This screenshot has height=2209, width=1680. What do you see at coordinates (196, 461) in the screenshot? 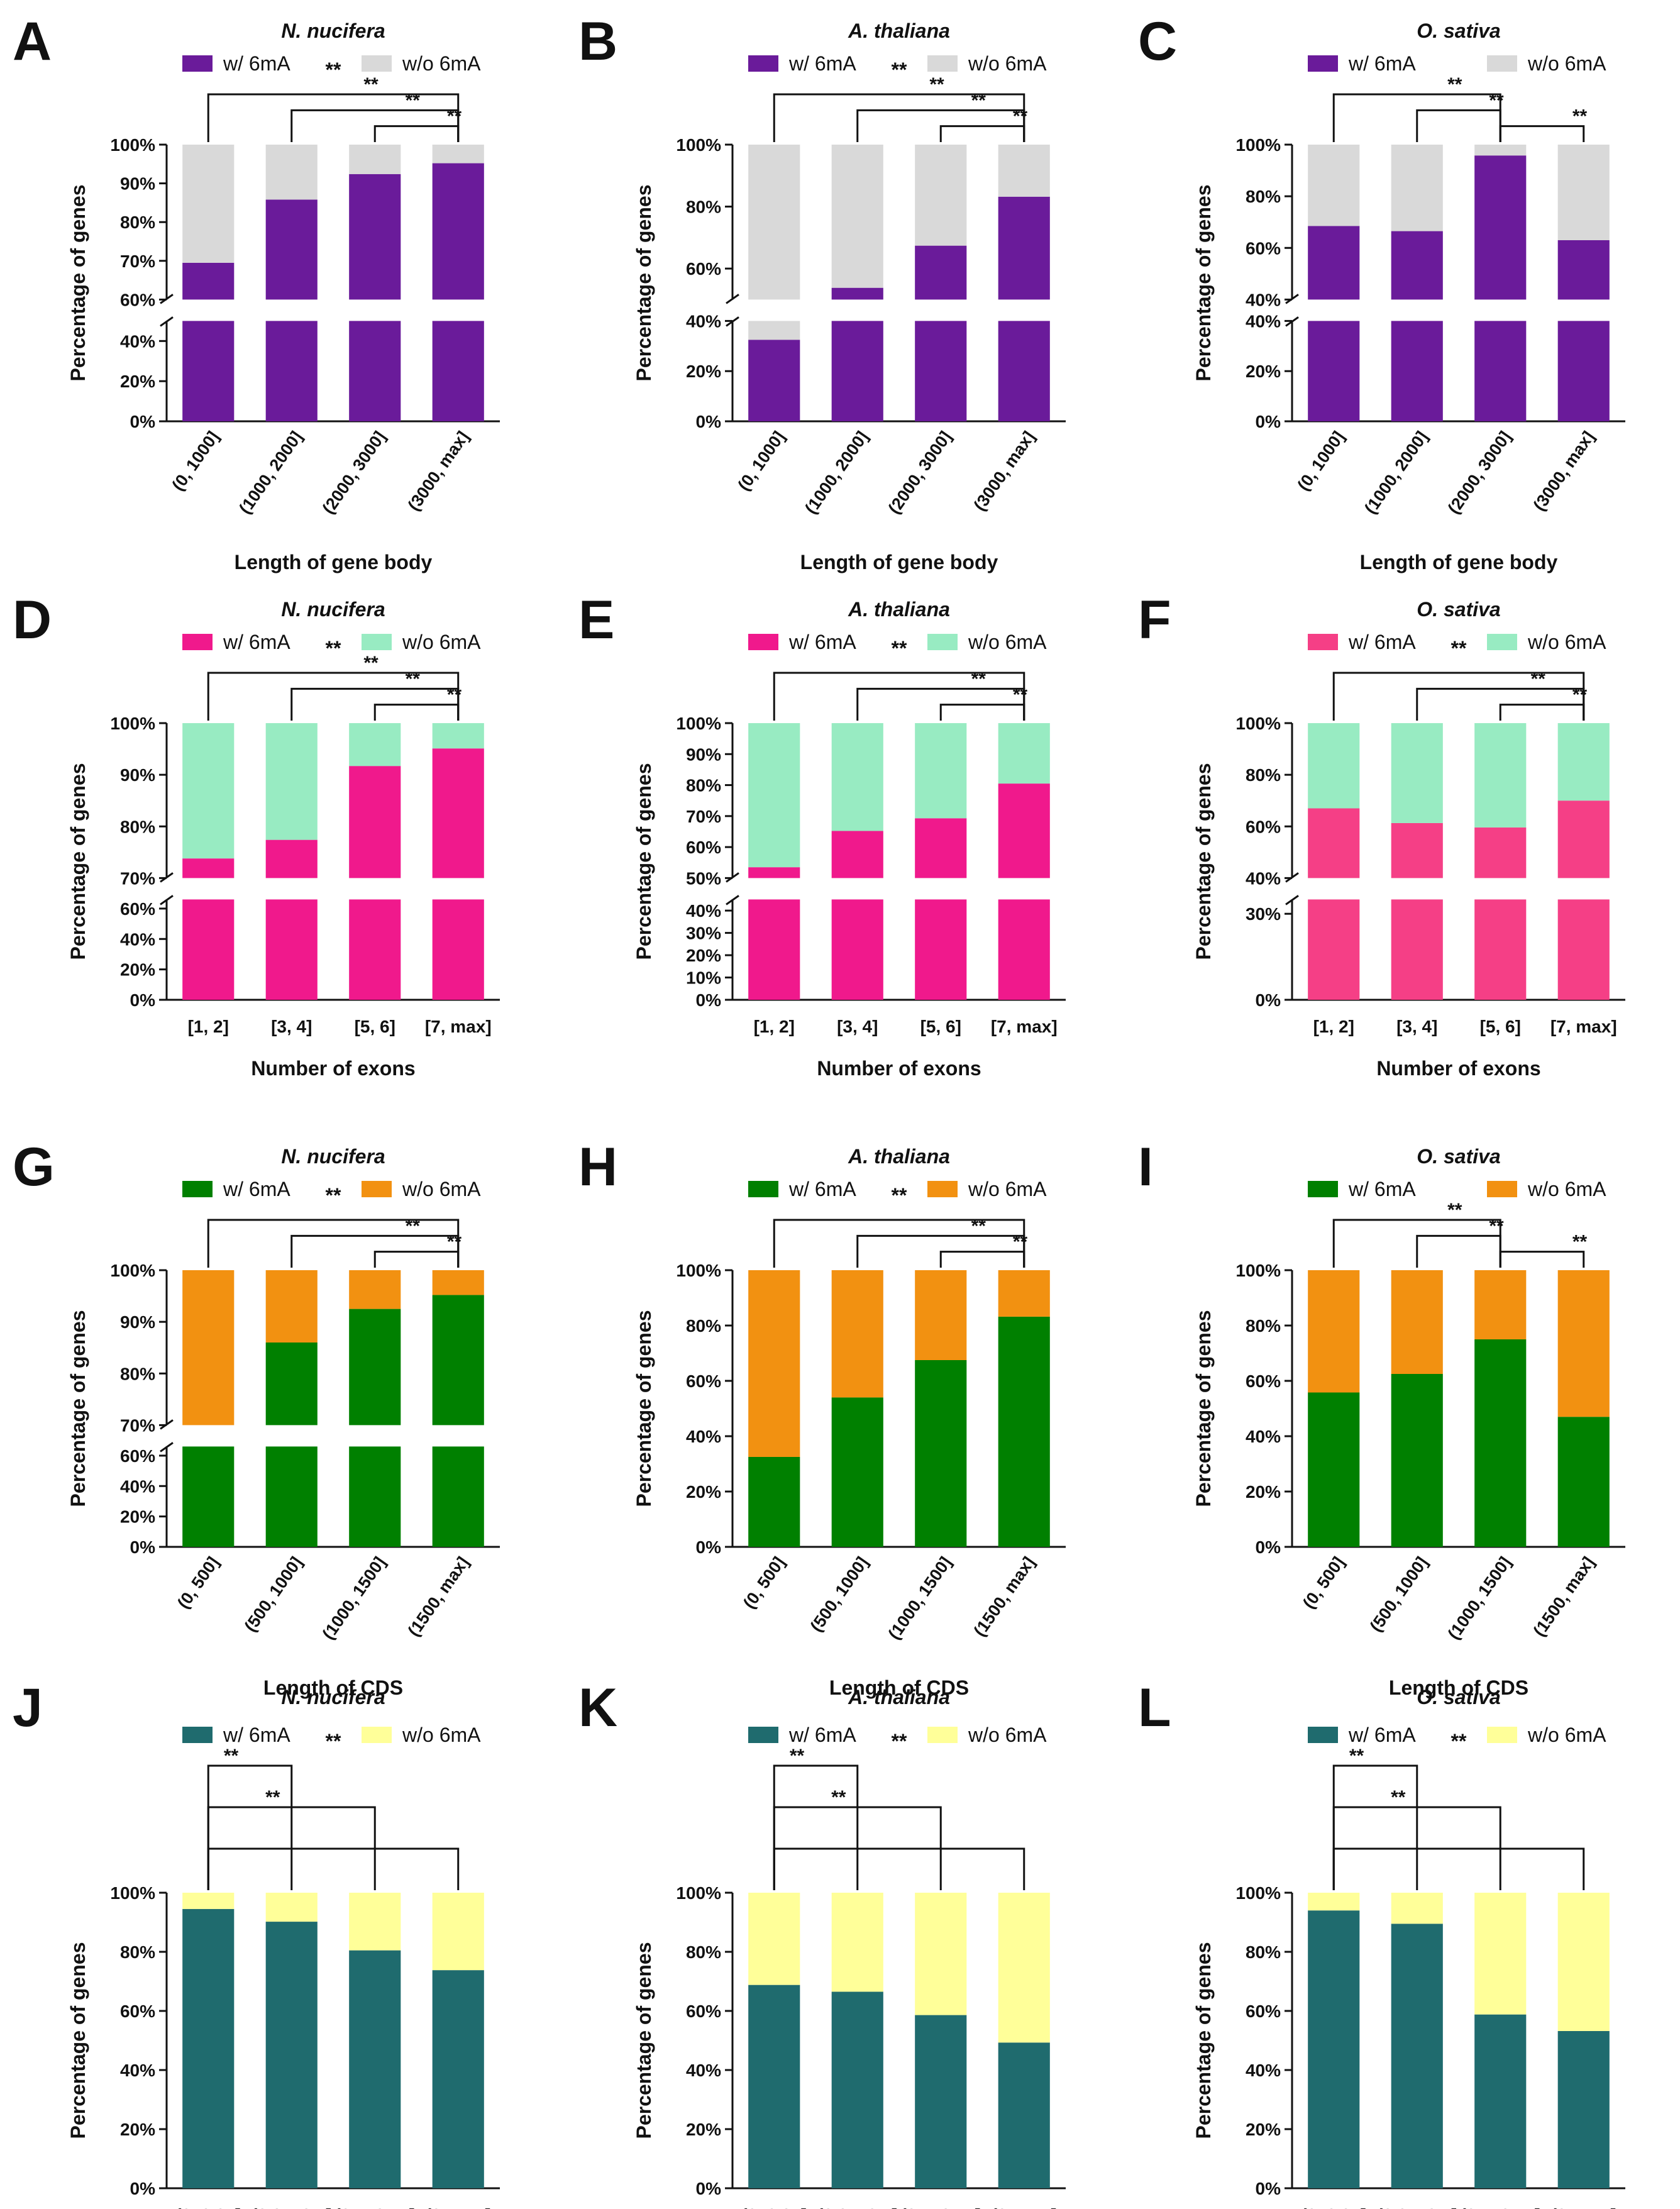
I see `x-tick-label: (0, 1000]` at bounding box center [196, 461].